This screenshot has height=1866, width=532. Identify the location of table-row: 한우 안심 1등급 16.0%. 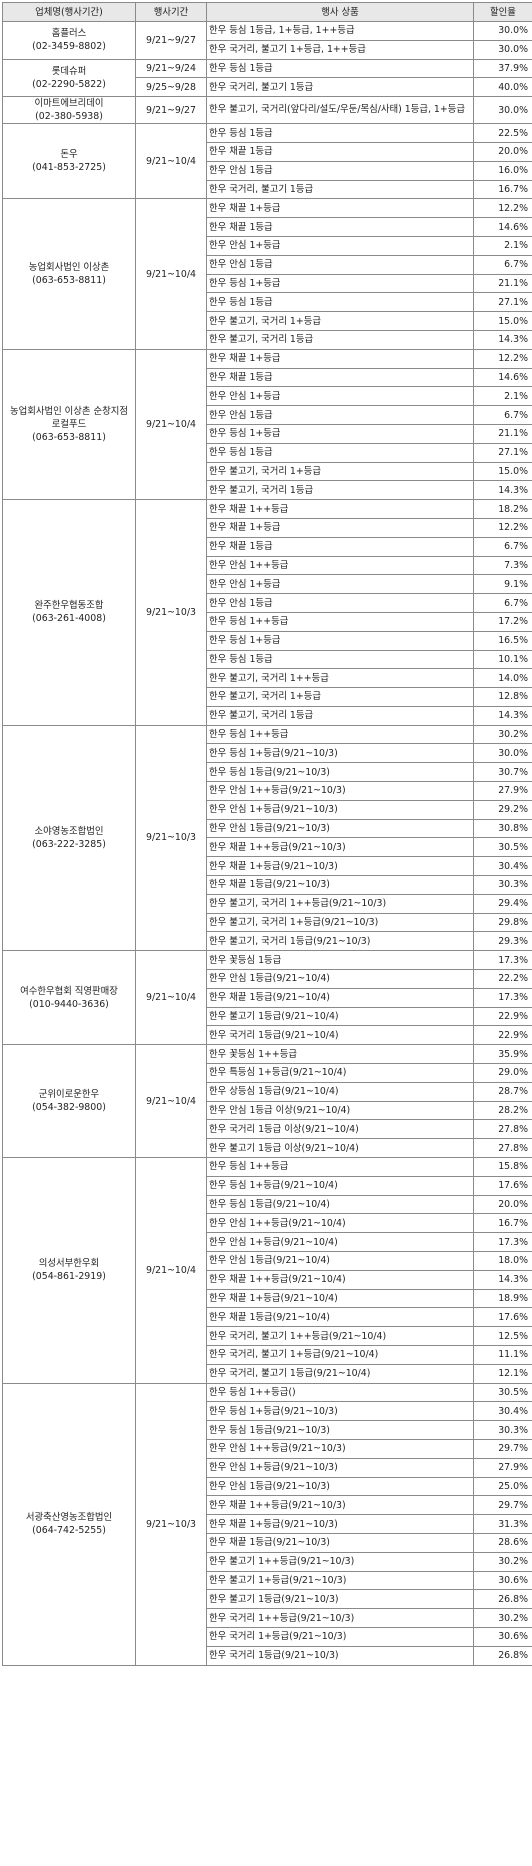
(267, 170).